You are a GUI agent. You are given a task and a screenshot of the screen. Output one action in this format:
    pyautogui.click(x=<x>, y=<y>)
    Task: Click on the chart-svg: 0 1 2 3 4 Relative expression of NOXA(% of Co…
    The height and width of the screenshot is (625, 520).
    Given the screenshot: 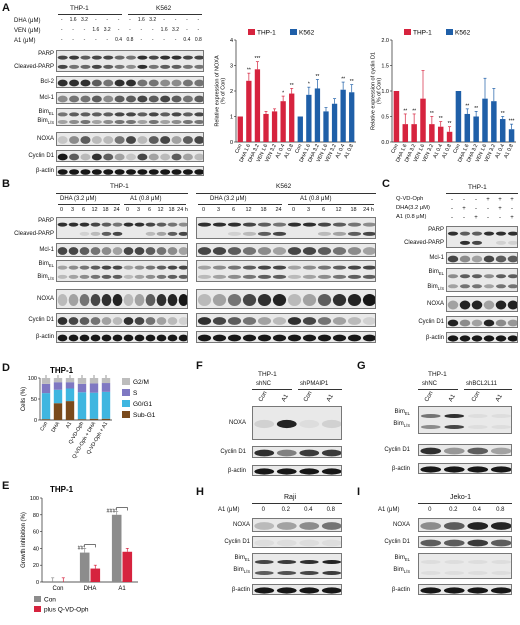 What is the action you would take?
    pyautogui.click(x=285, y=96)
    